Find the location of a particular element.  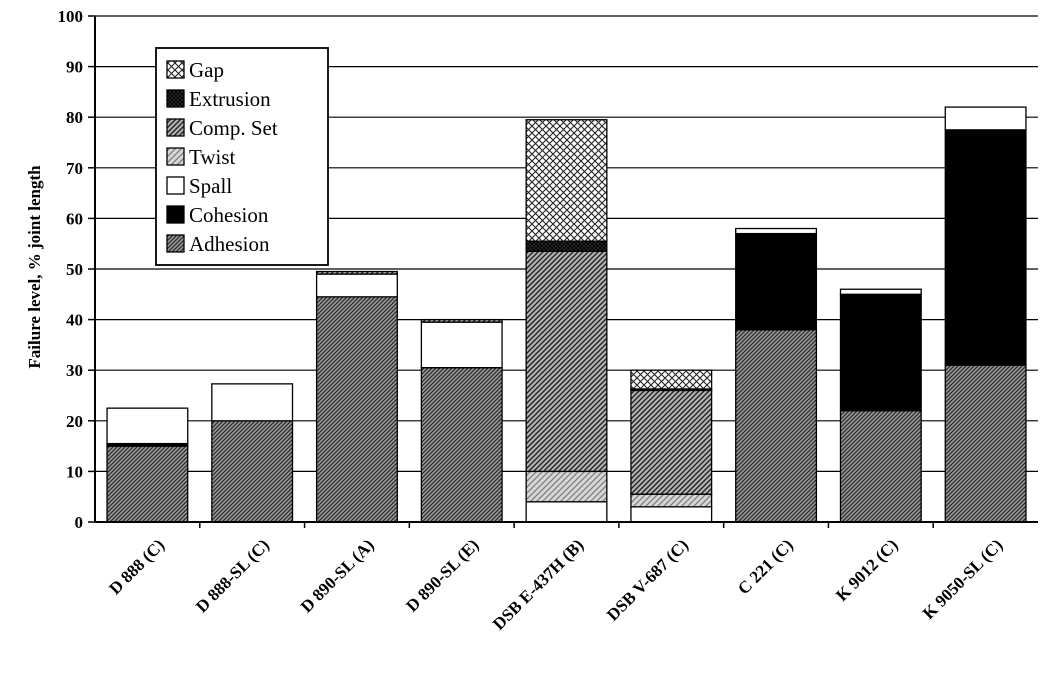

x-category-label: K 9050-SL (C) is located at coordinates (963, 579).